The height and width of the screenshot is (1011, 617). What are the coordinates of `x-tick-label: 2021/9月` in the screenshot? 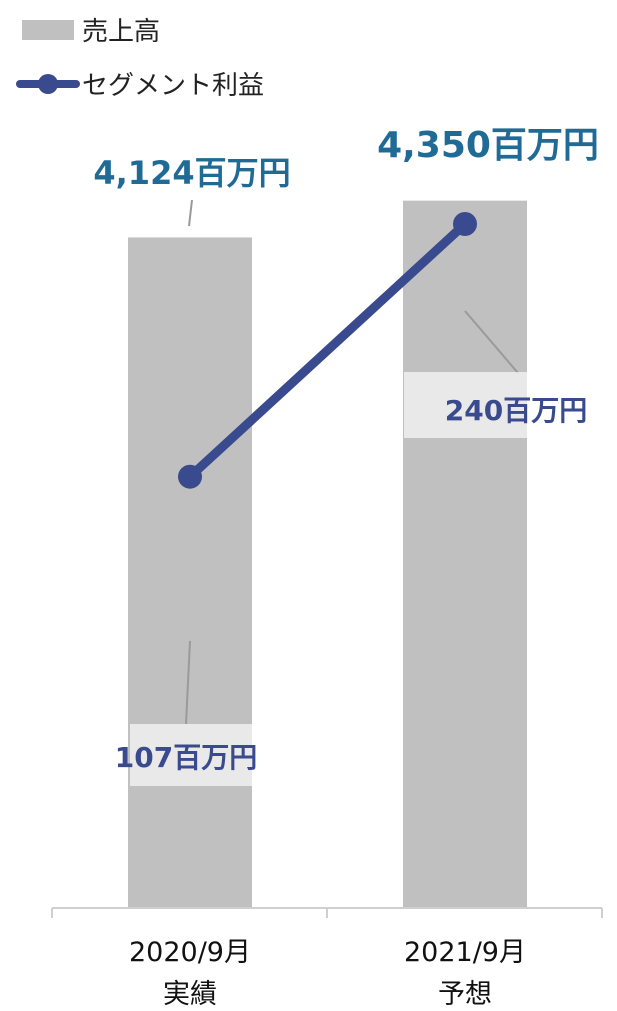 It's located at (465, 952).